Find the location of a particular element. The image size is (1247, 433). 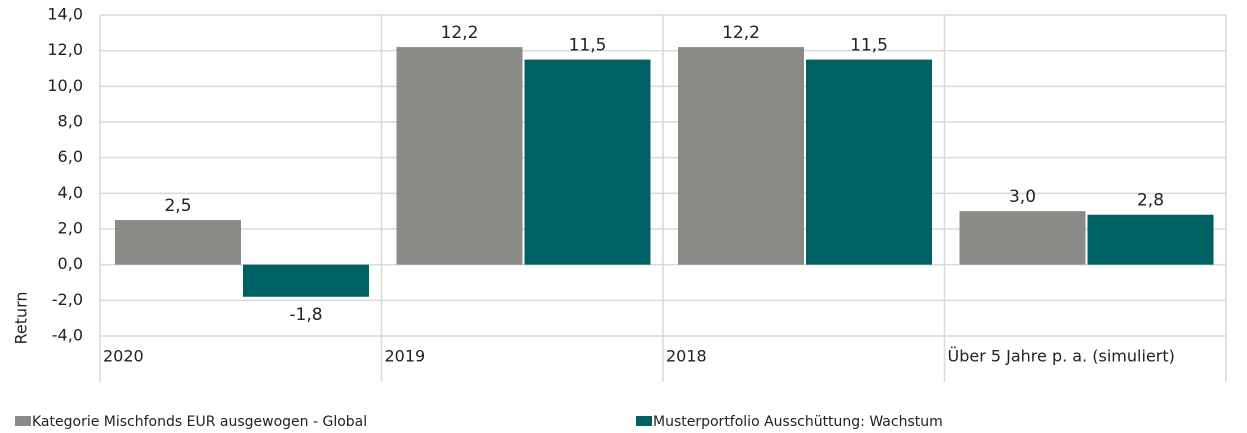

data-label: -1,8 is located at coordinates (305, 315).